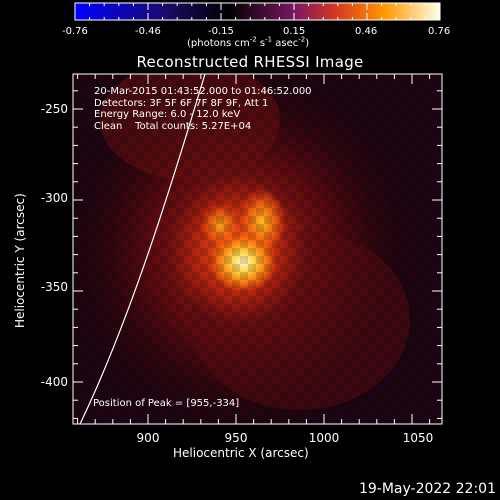 The image size is (500, 500). I want to click on x-tick-label: 1000, so click(324, 438).